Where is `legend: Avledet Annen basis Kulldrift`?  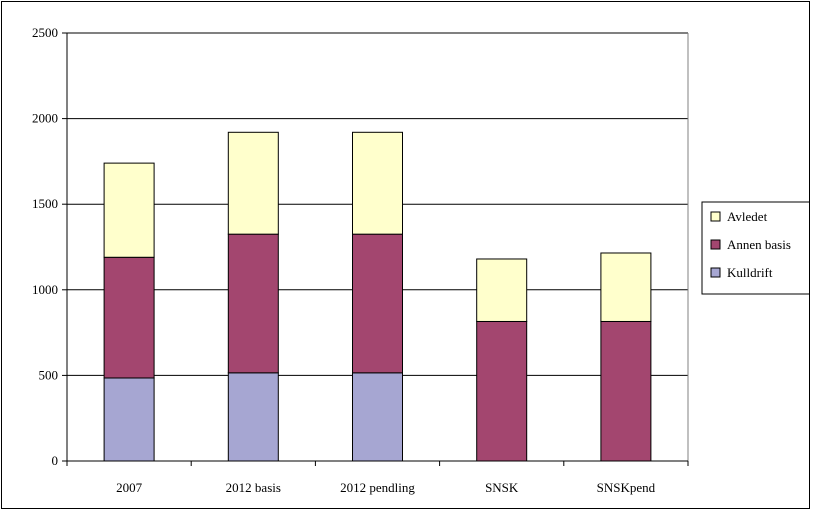
legend: Avledet Annen basis Kulldrift is located at coordinates (755, 248).